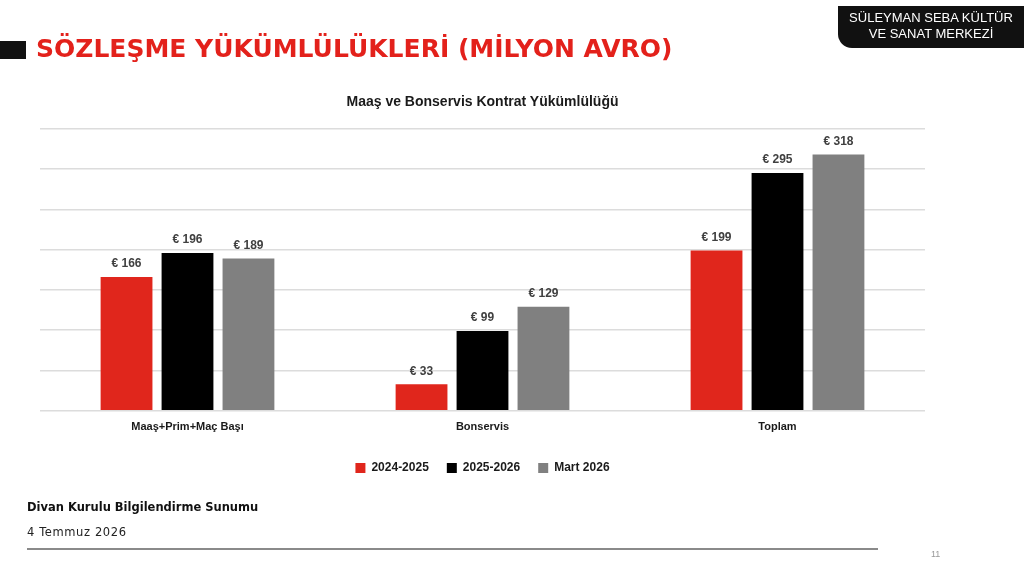 The width and height of the screenshot is (1024, 576). What do you see at coordinates (187, 239) in the screenshot?
I see `data-label: € 196` at bounding box center [187, 239].